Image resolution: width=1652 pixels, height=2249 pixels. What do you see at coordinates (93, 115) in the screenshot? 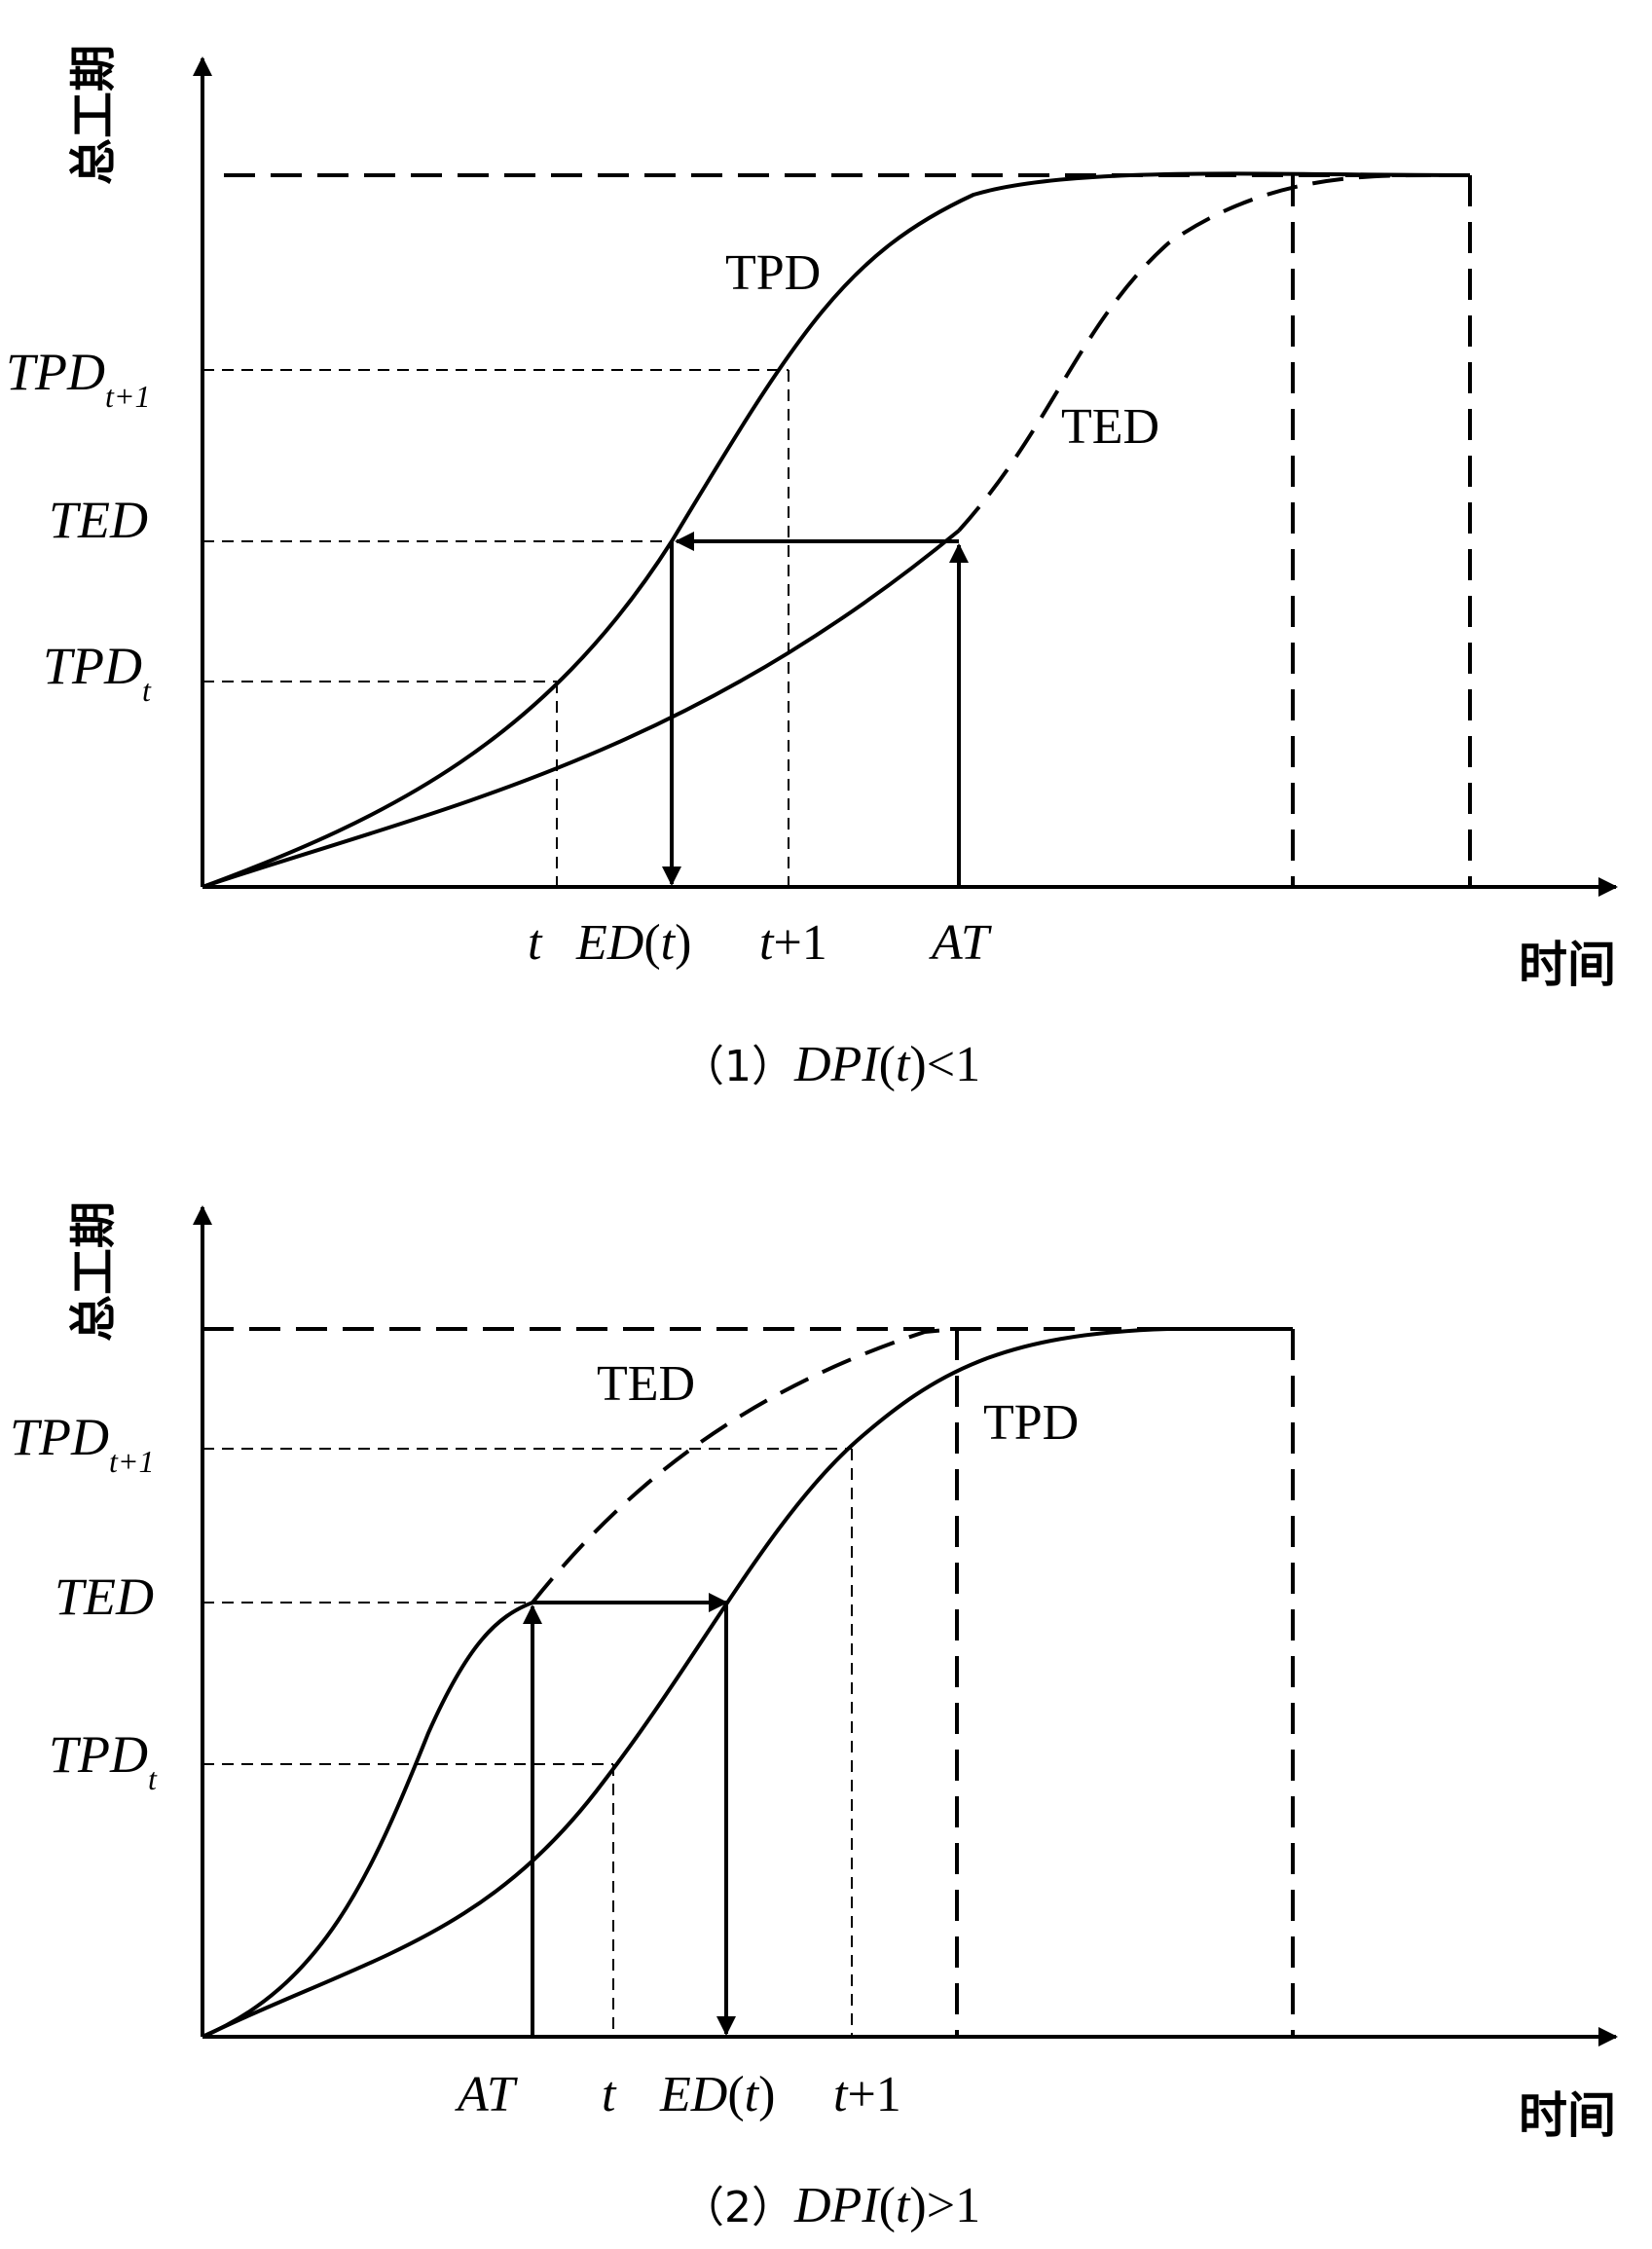
I see `panel1-y-axis-title: 总工期` at bounding box center [93, 115].